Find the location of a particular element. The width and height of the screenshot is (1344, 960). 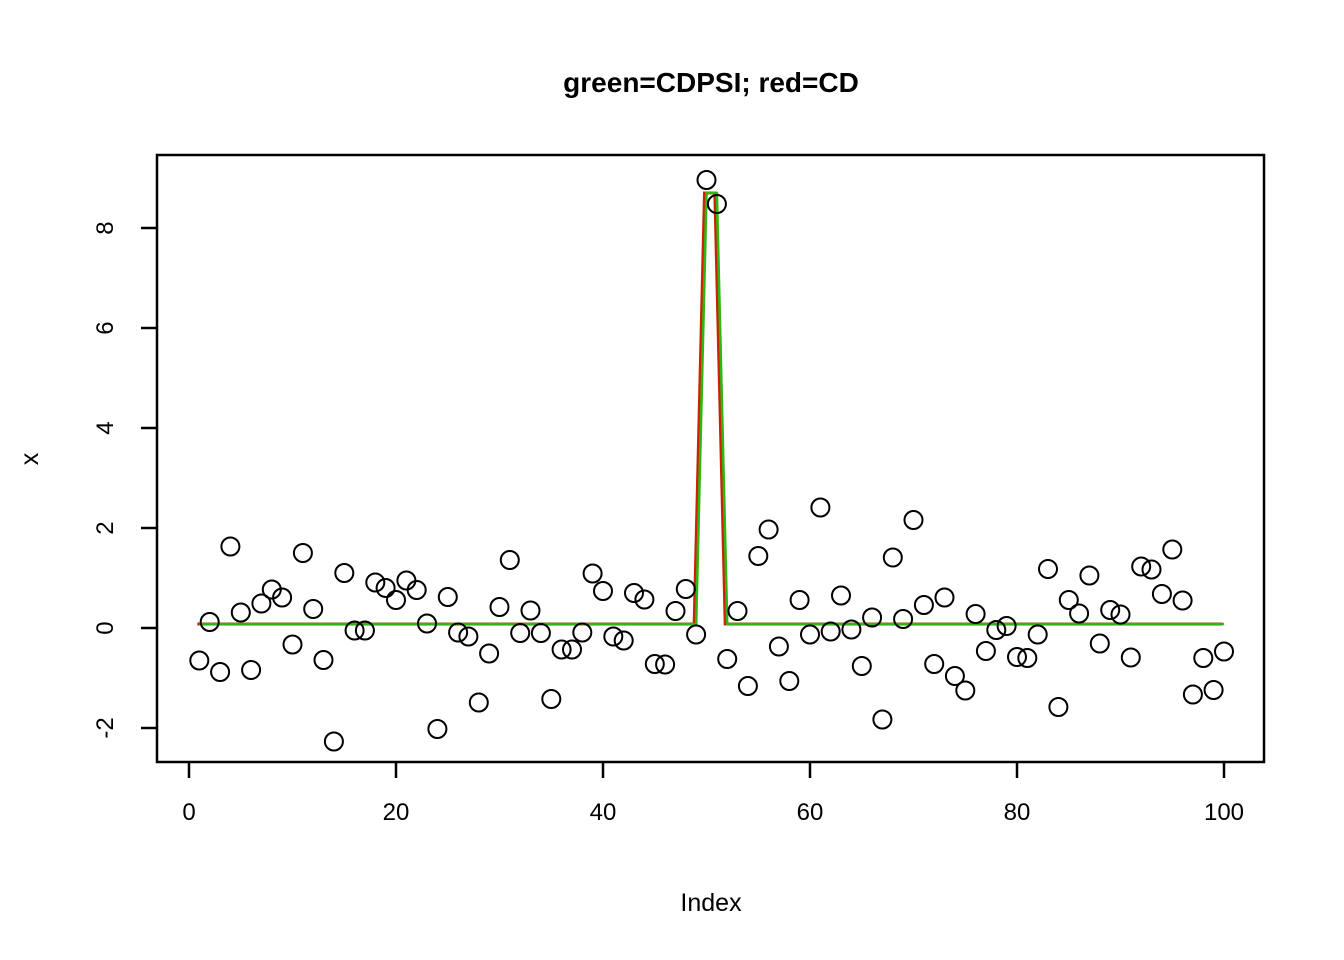

x-tick-label: 60 is located at coordinates (810, 812).